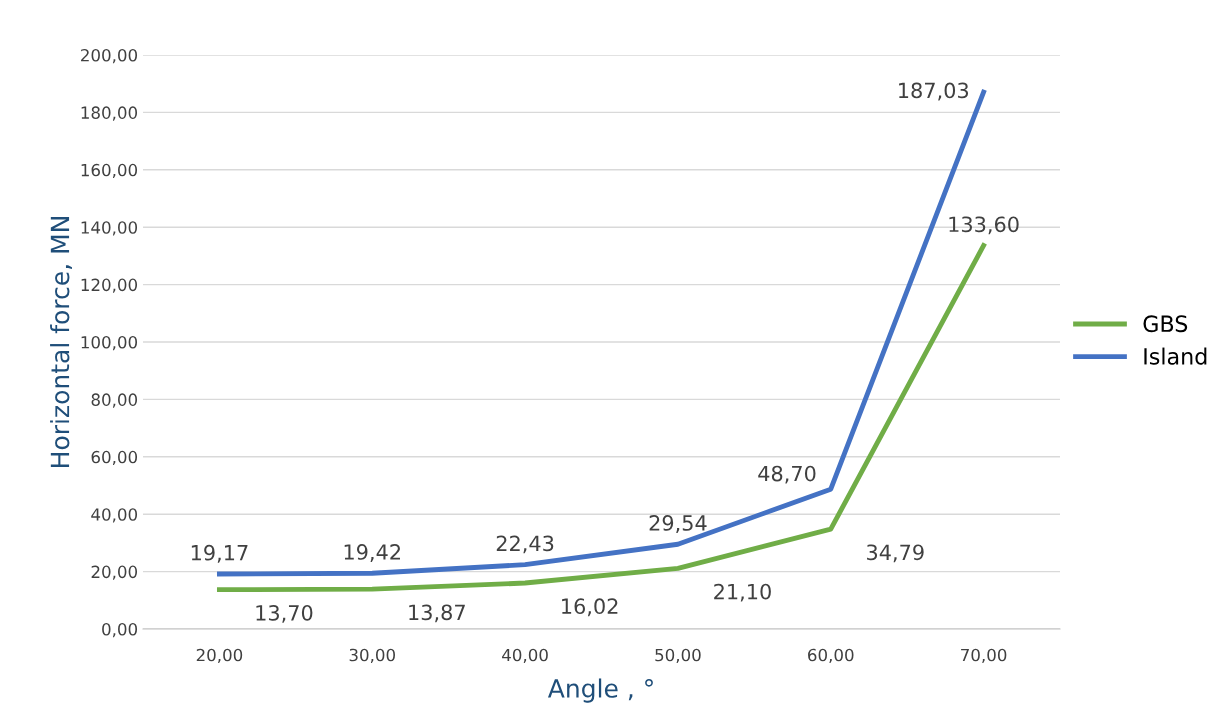 The image size is (1221, 719). What do you see at coordinates (1175, 356) in the screenshot?
I see `legend-label: Island` at bounding box center [1175, 356].